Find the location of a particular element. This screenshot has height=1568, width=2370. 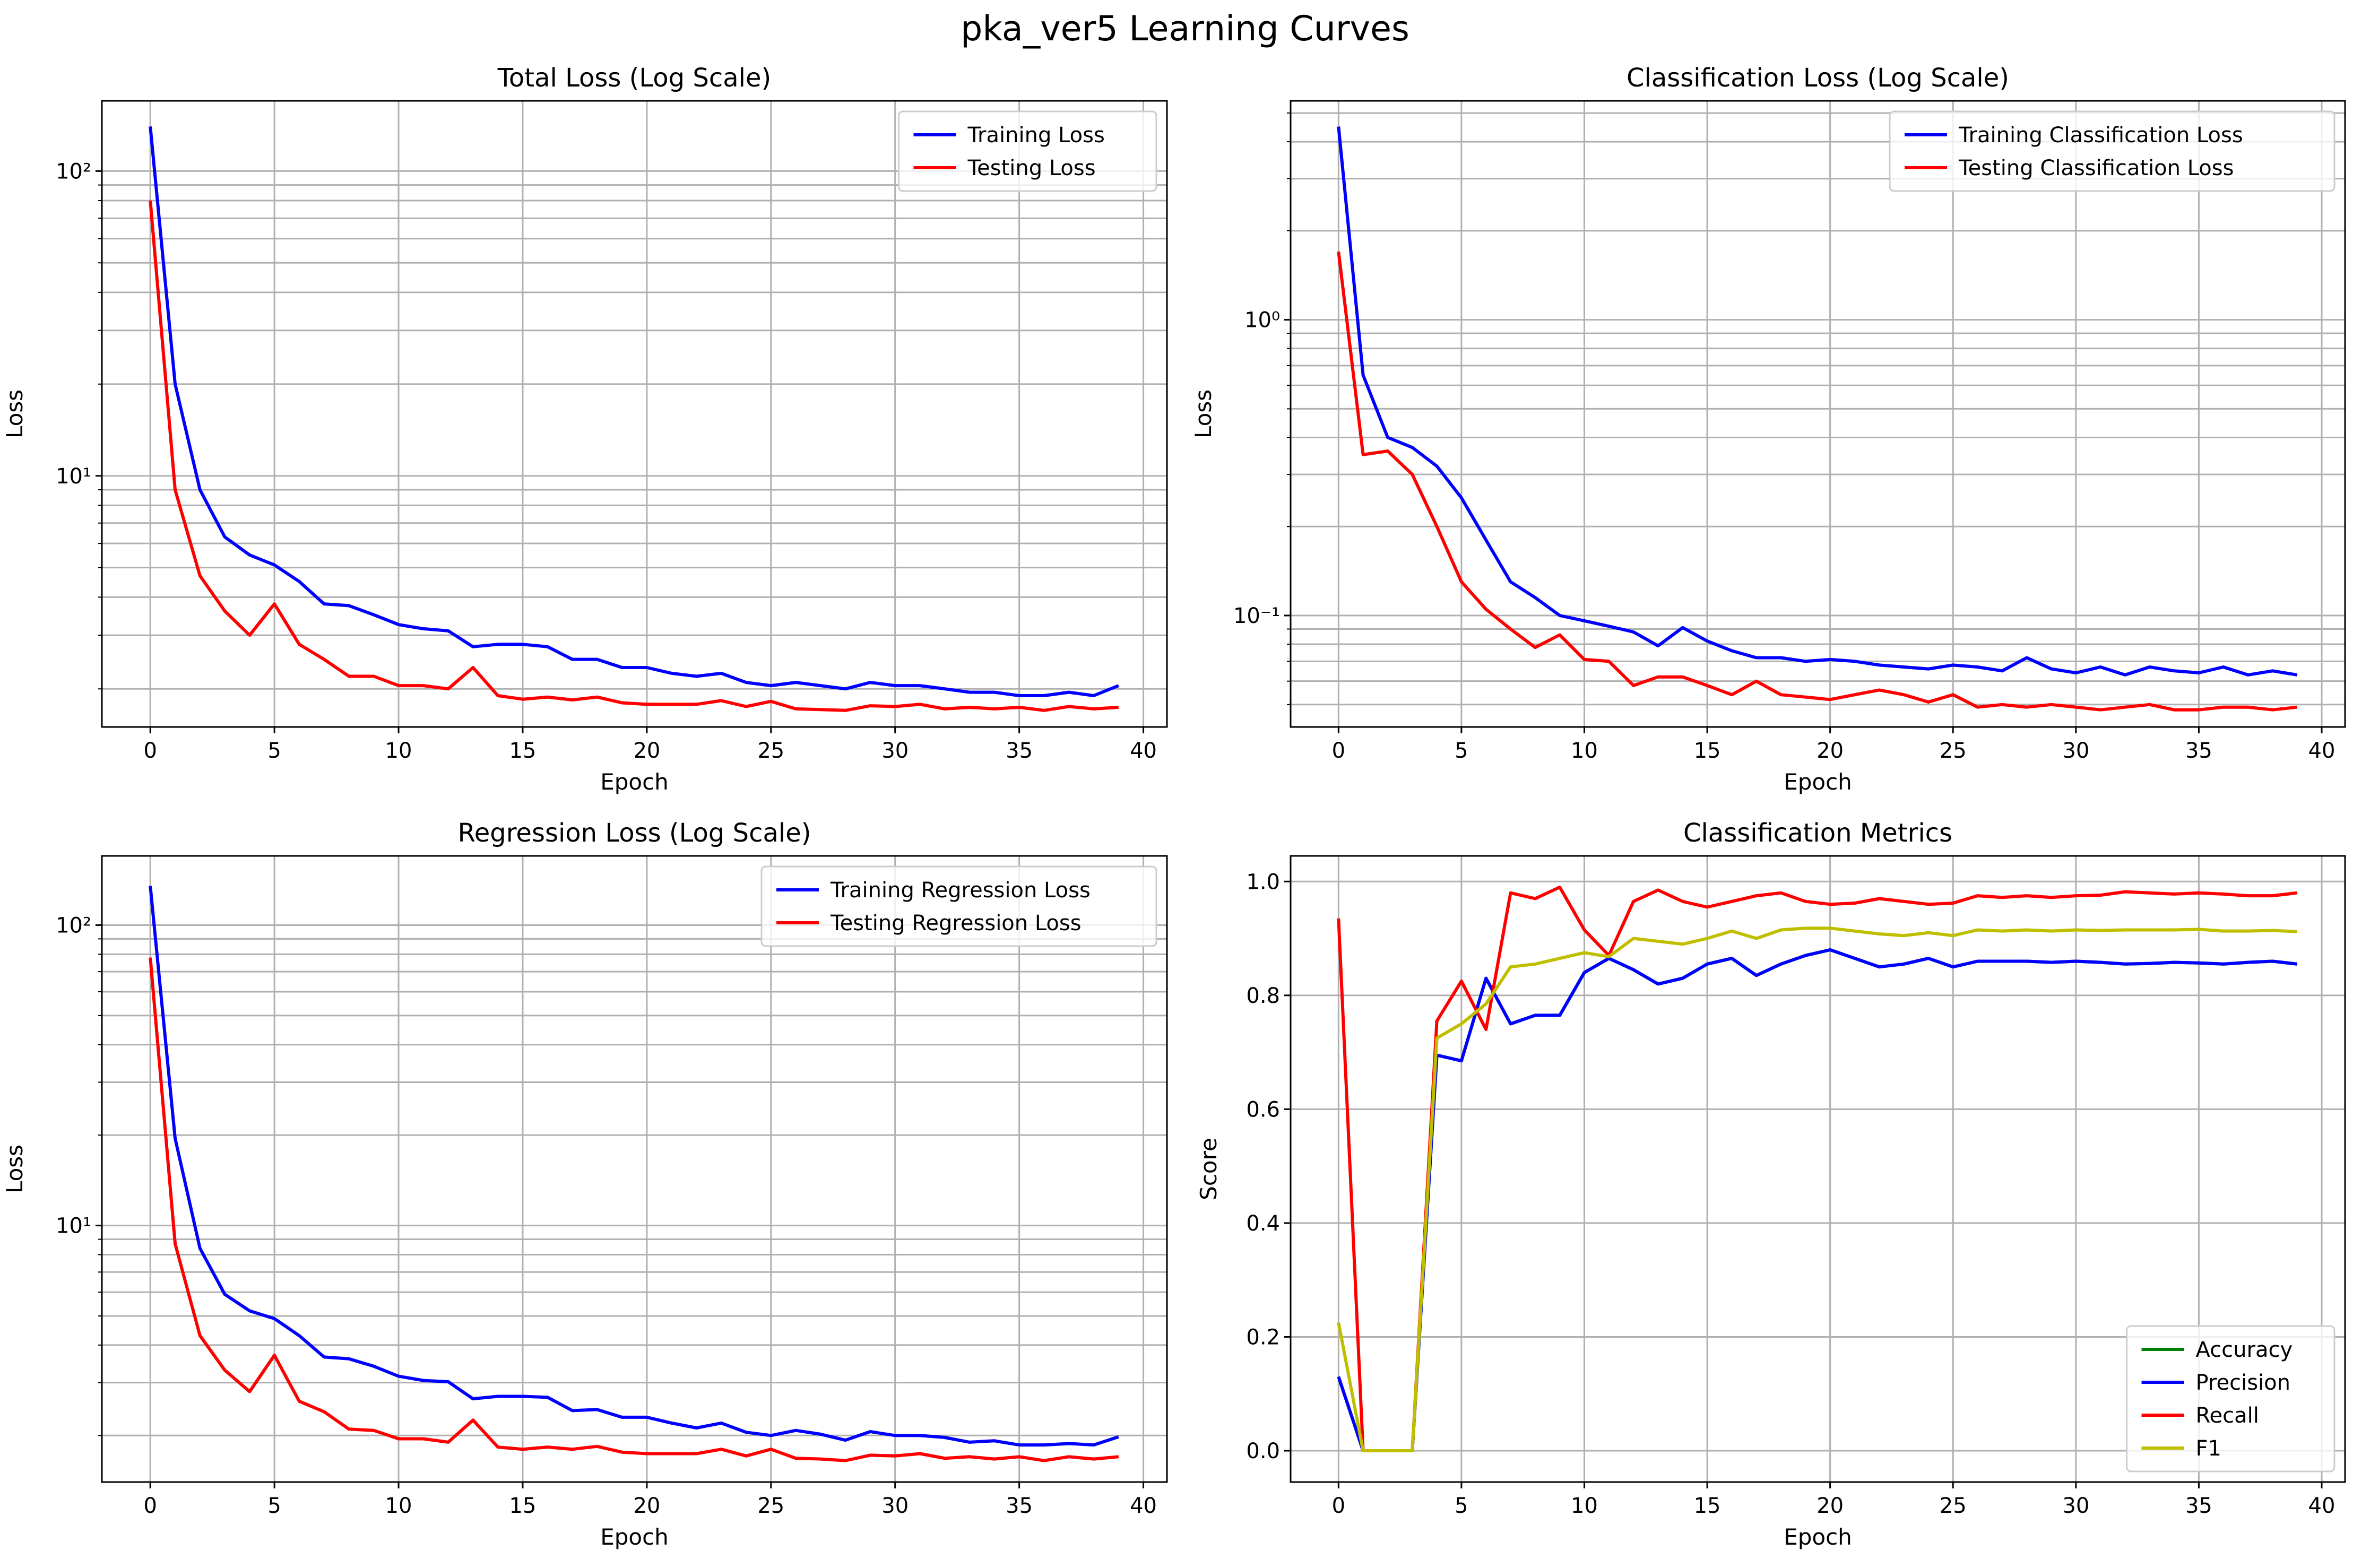

legend-label-accuracy: Accuracy is located at coordinates (2244, 1350).